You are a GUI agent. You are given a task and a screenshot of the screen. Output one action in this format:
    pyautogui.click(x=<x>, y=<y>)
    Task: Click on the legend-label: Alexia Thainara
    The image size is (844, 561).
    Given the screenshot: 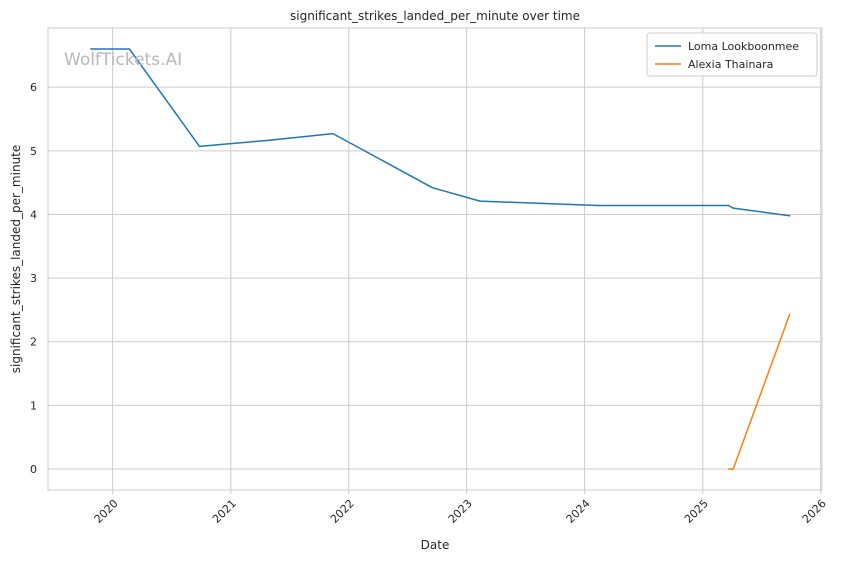 What is the action you would take?
    pyautogui.click(x=730, y=64)
    